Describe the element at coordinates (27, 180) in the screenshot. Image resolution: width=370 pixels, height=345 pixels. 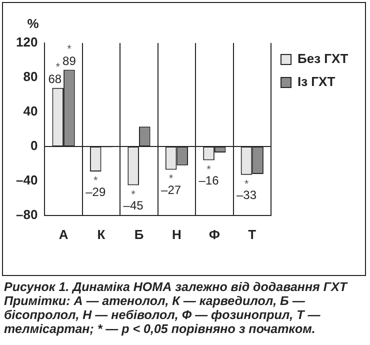
I see `y-tick-label: –40` at that location.